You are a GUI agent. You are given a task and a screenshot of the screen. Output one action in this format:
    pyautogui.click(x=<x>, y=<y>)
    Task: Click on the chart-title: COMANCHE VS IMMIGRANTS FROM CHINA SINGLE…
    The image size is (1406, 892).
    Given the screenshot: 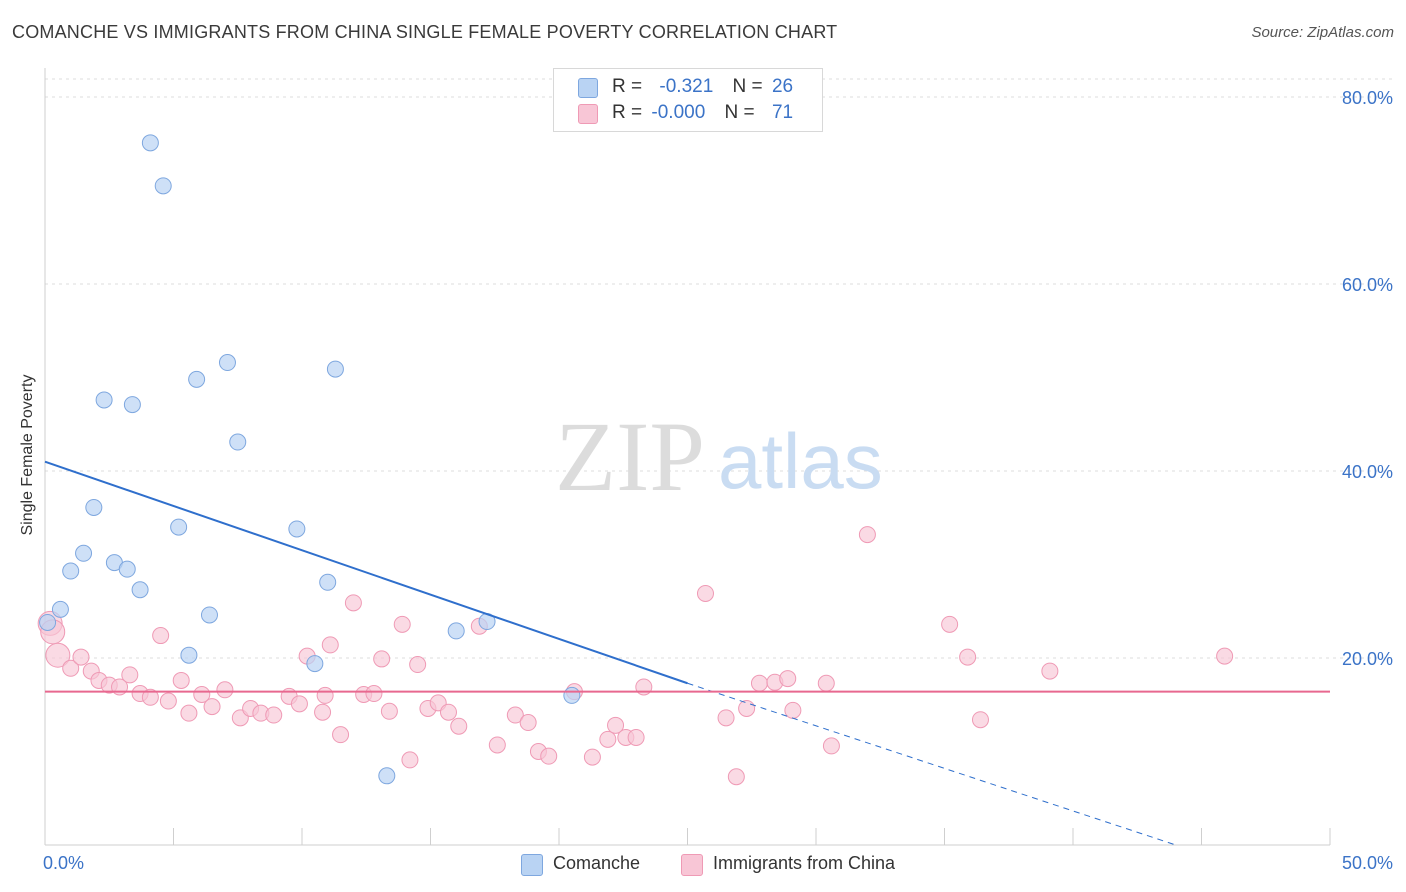 What is the action you would take?
    pyautogui.click(x=425, y=32)
    